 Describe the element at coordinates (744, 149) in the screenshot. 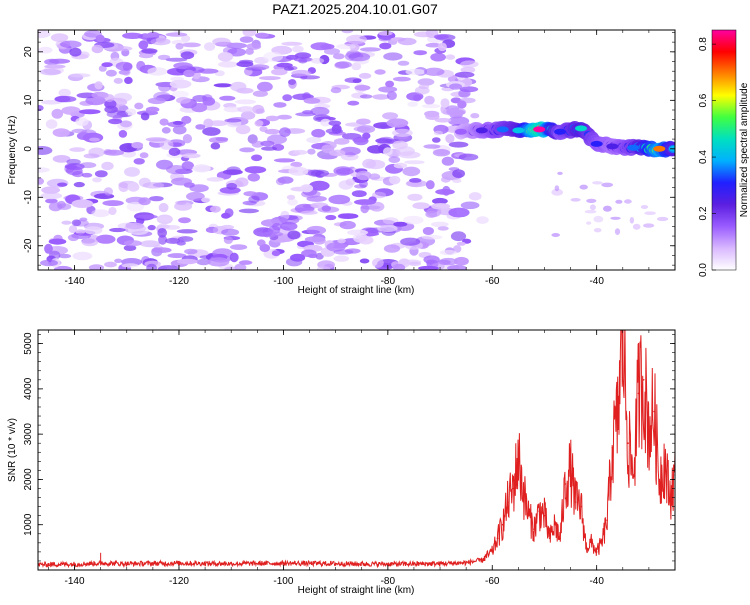

I see `colorbar-label: Normalized spectral amplitude` at that location.